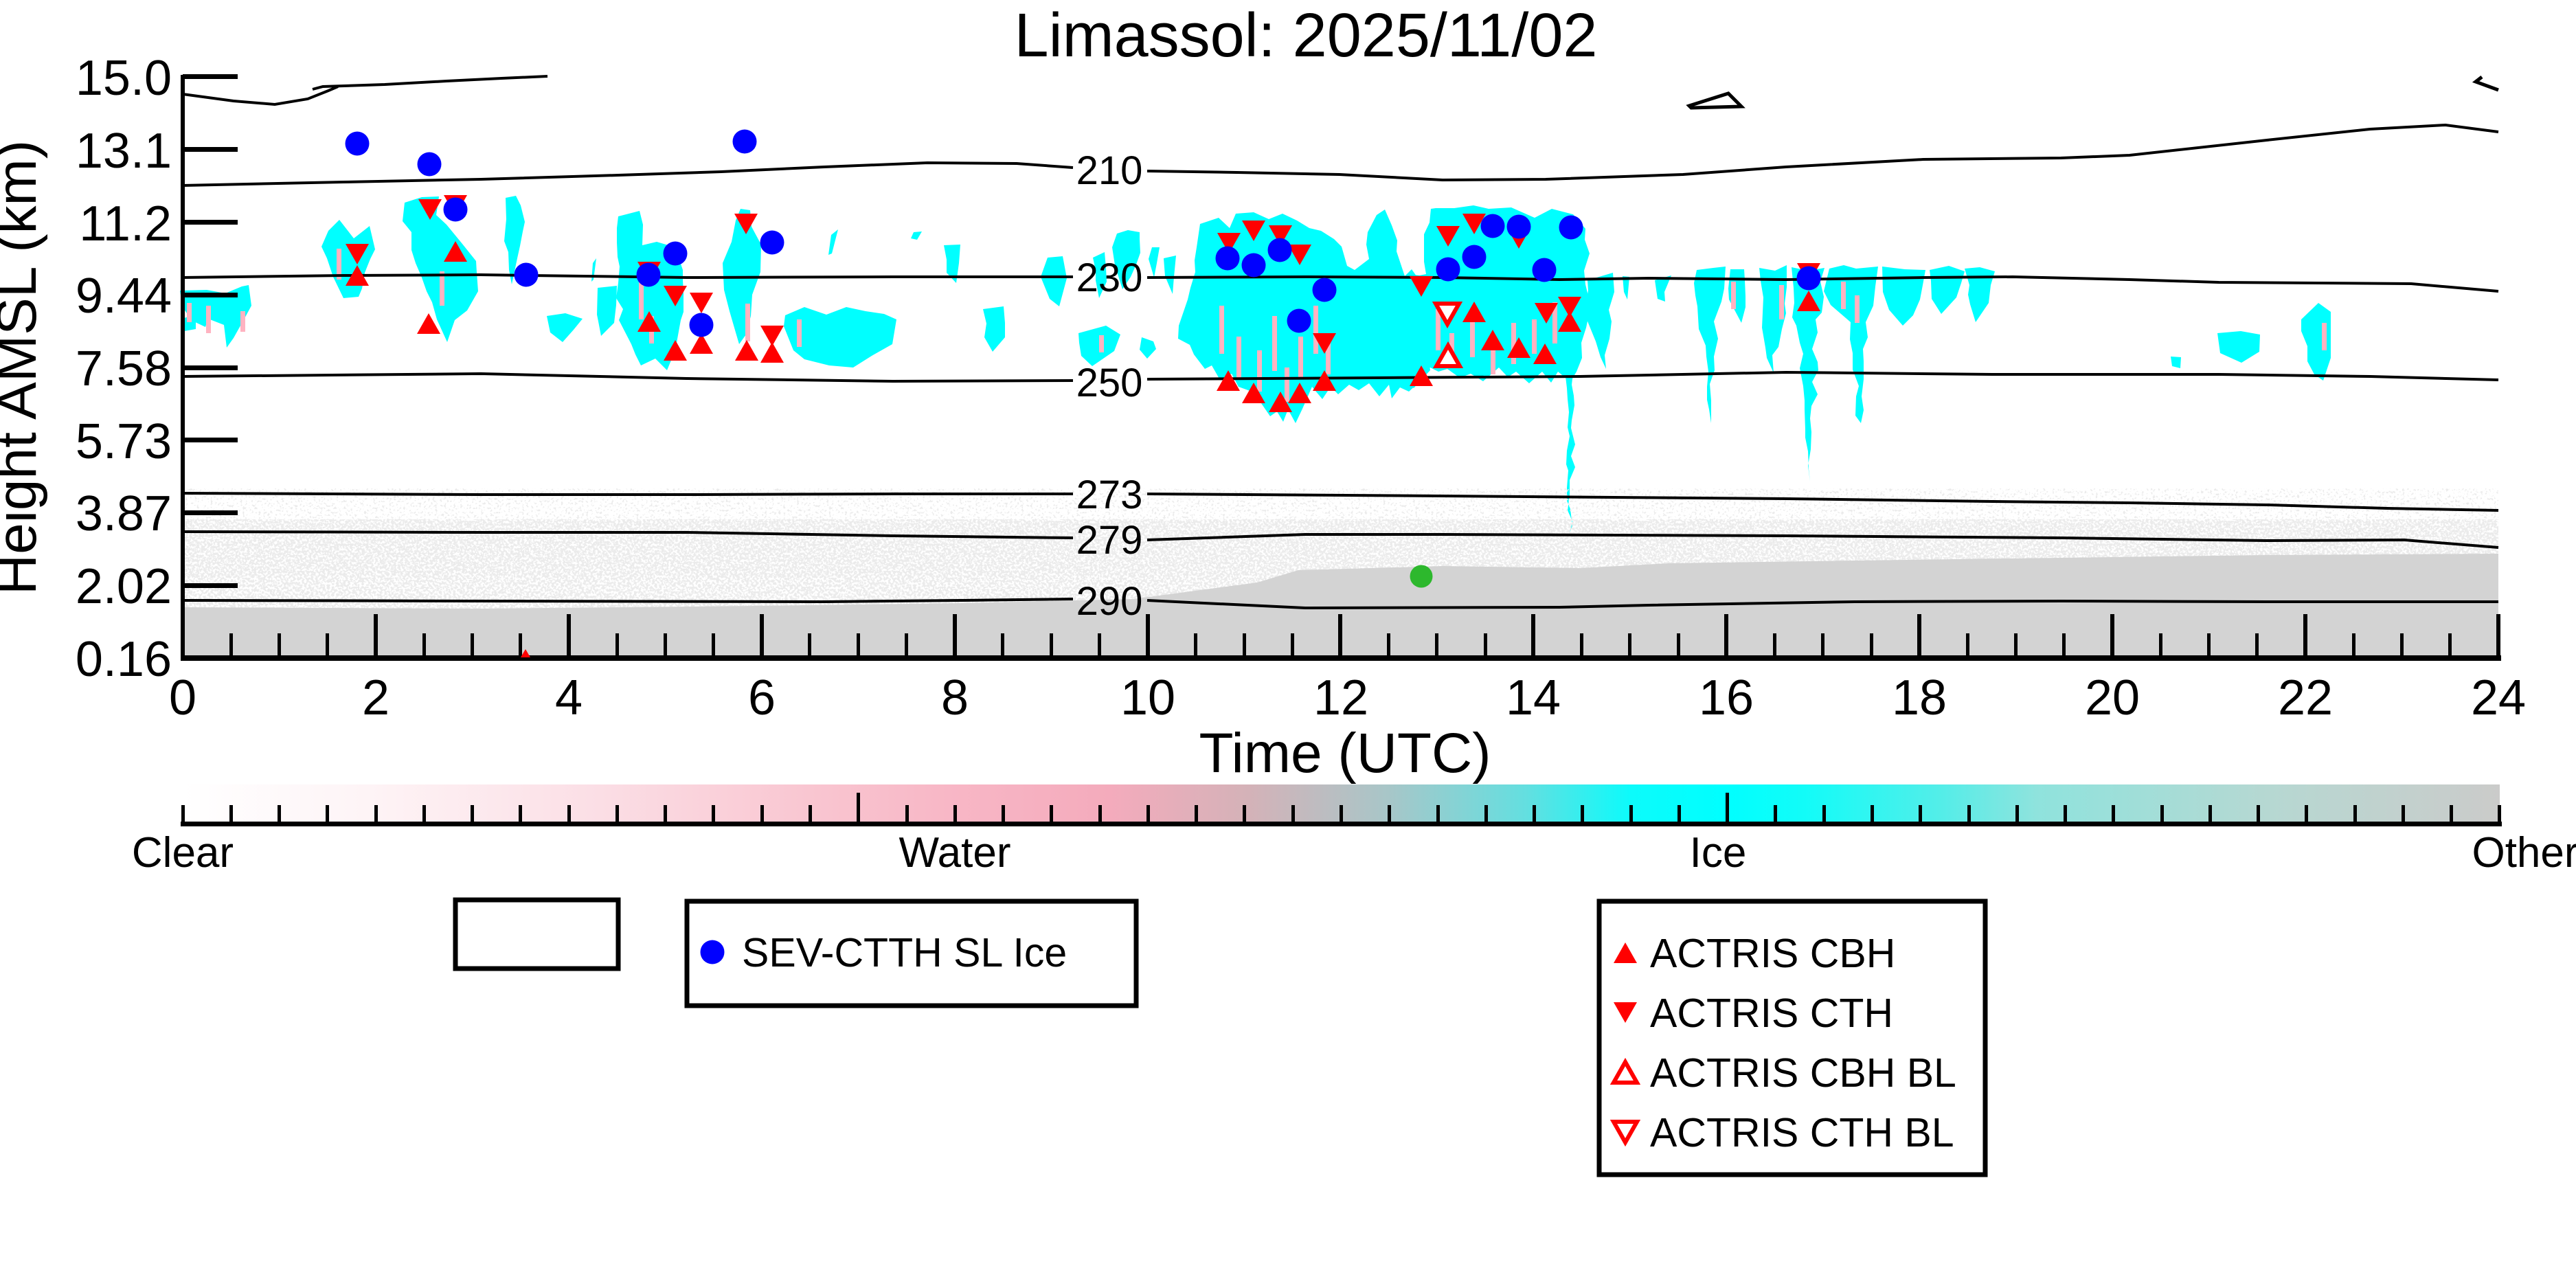  Describe the element at coordinates (1802, 1132) in the screenshot. I see `svg-text: ACTRIS CTH BL` at that location.